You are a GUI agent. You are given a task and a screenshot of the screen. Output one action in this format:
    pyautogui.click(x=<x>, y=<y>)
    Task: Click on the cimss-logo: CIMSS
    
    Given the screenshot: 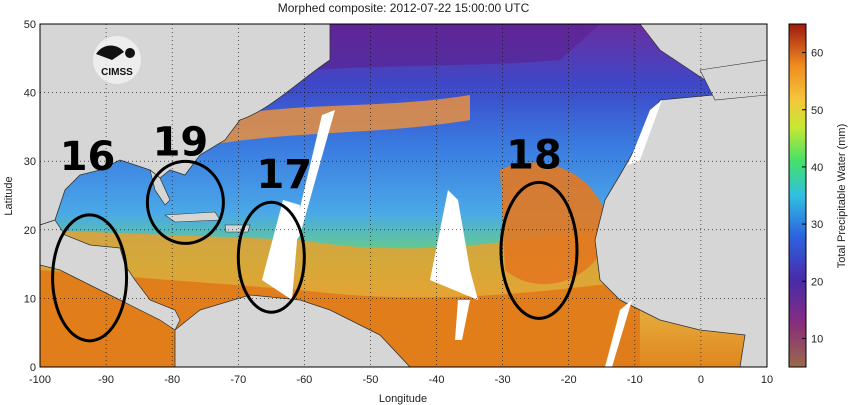 What is the action you would take?
    pyautogui.click(x=117, y=60)
    